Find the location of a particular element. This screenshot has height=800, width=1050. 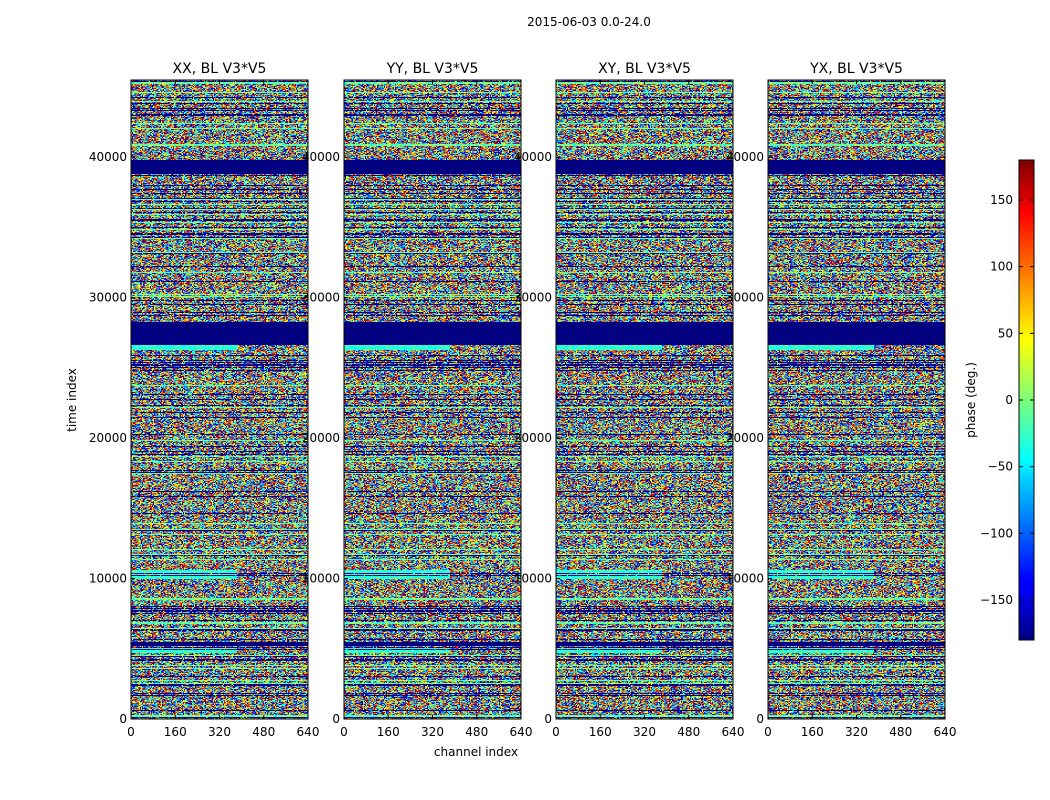

colorbar-tick-label: 150 is located at coordinates (1001, 200).